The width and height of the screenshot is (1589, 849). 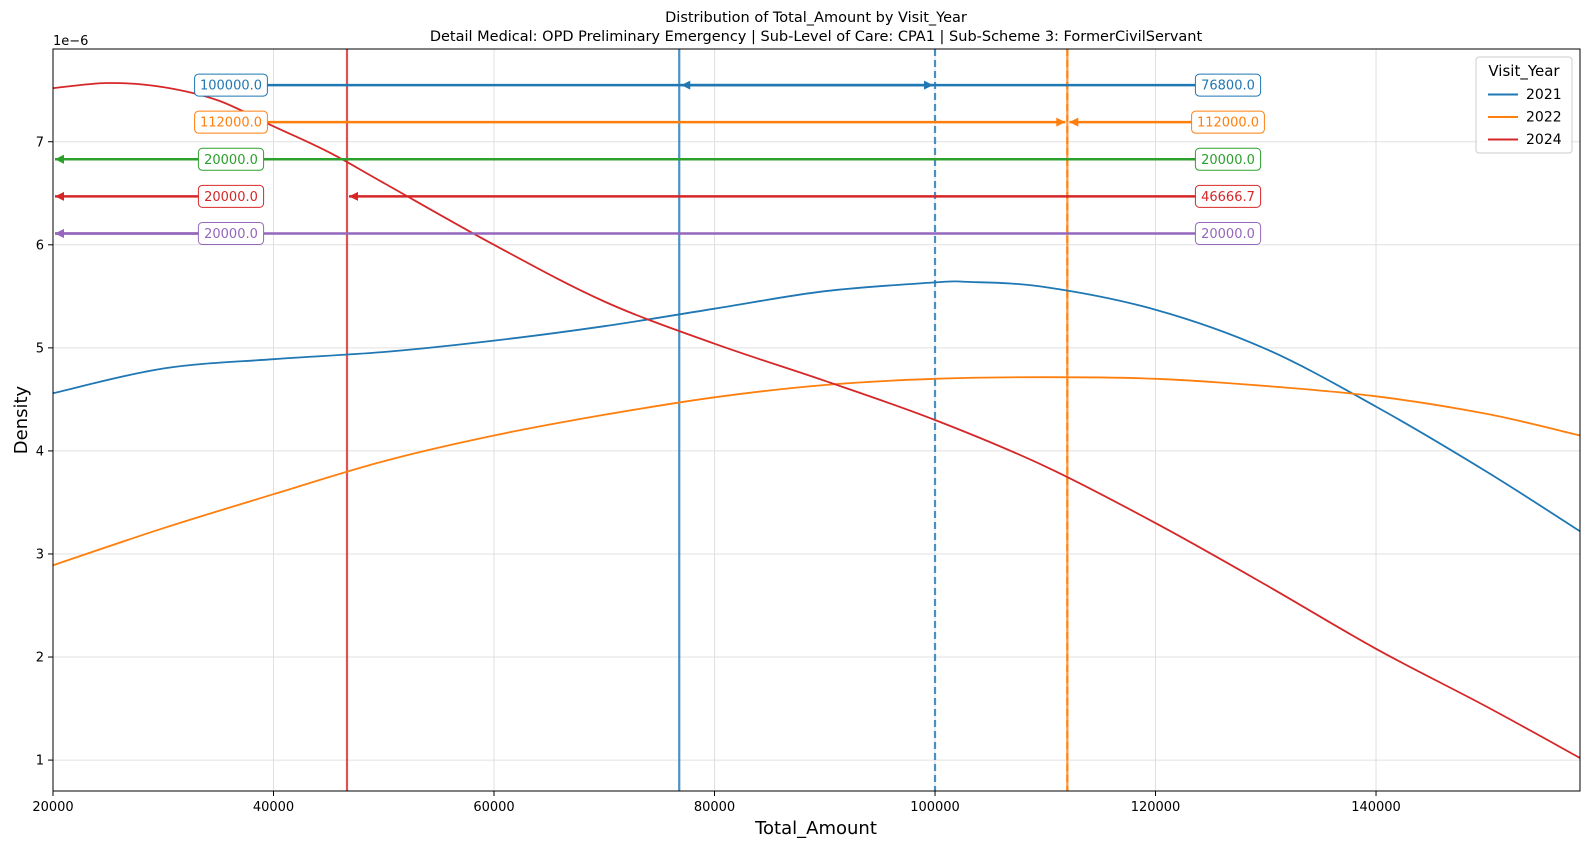 I want to click on legend-box, so click(x=1524, y=105).